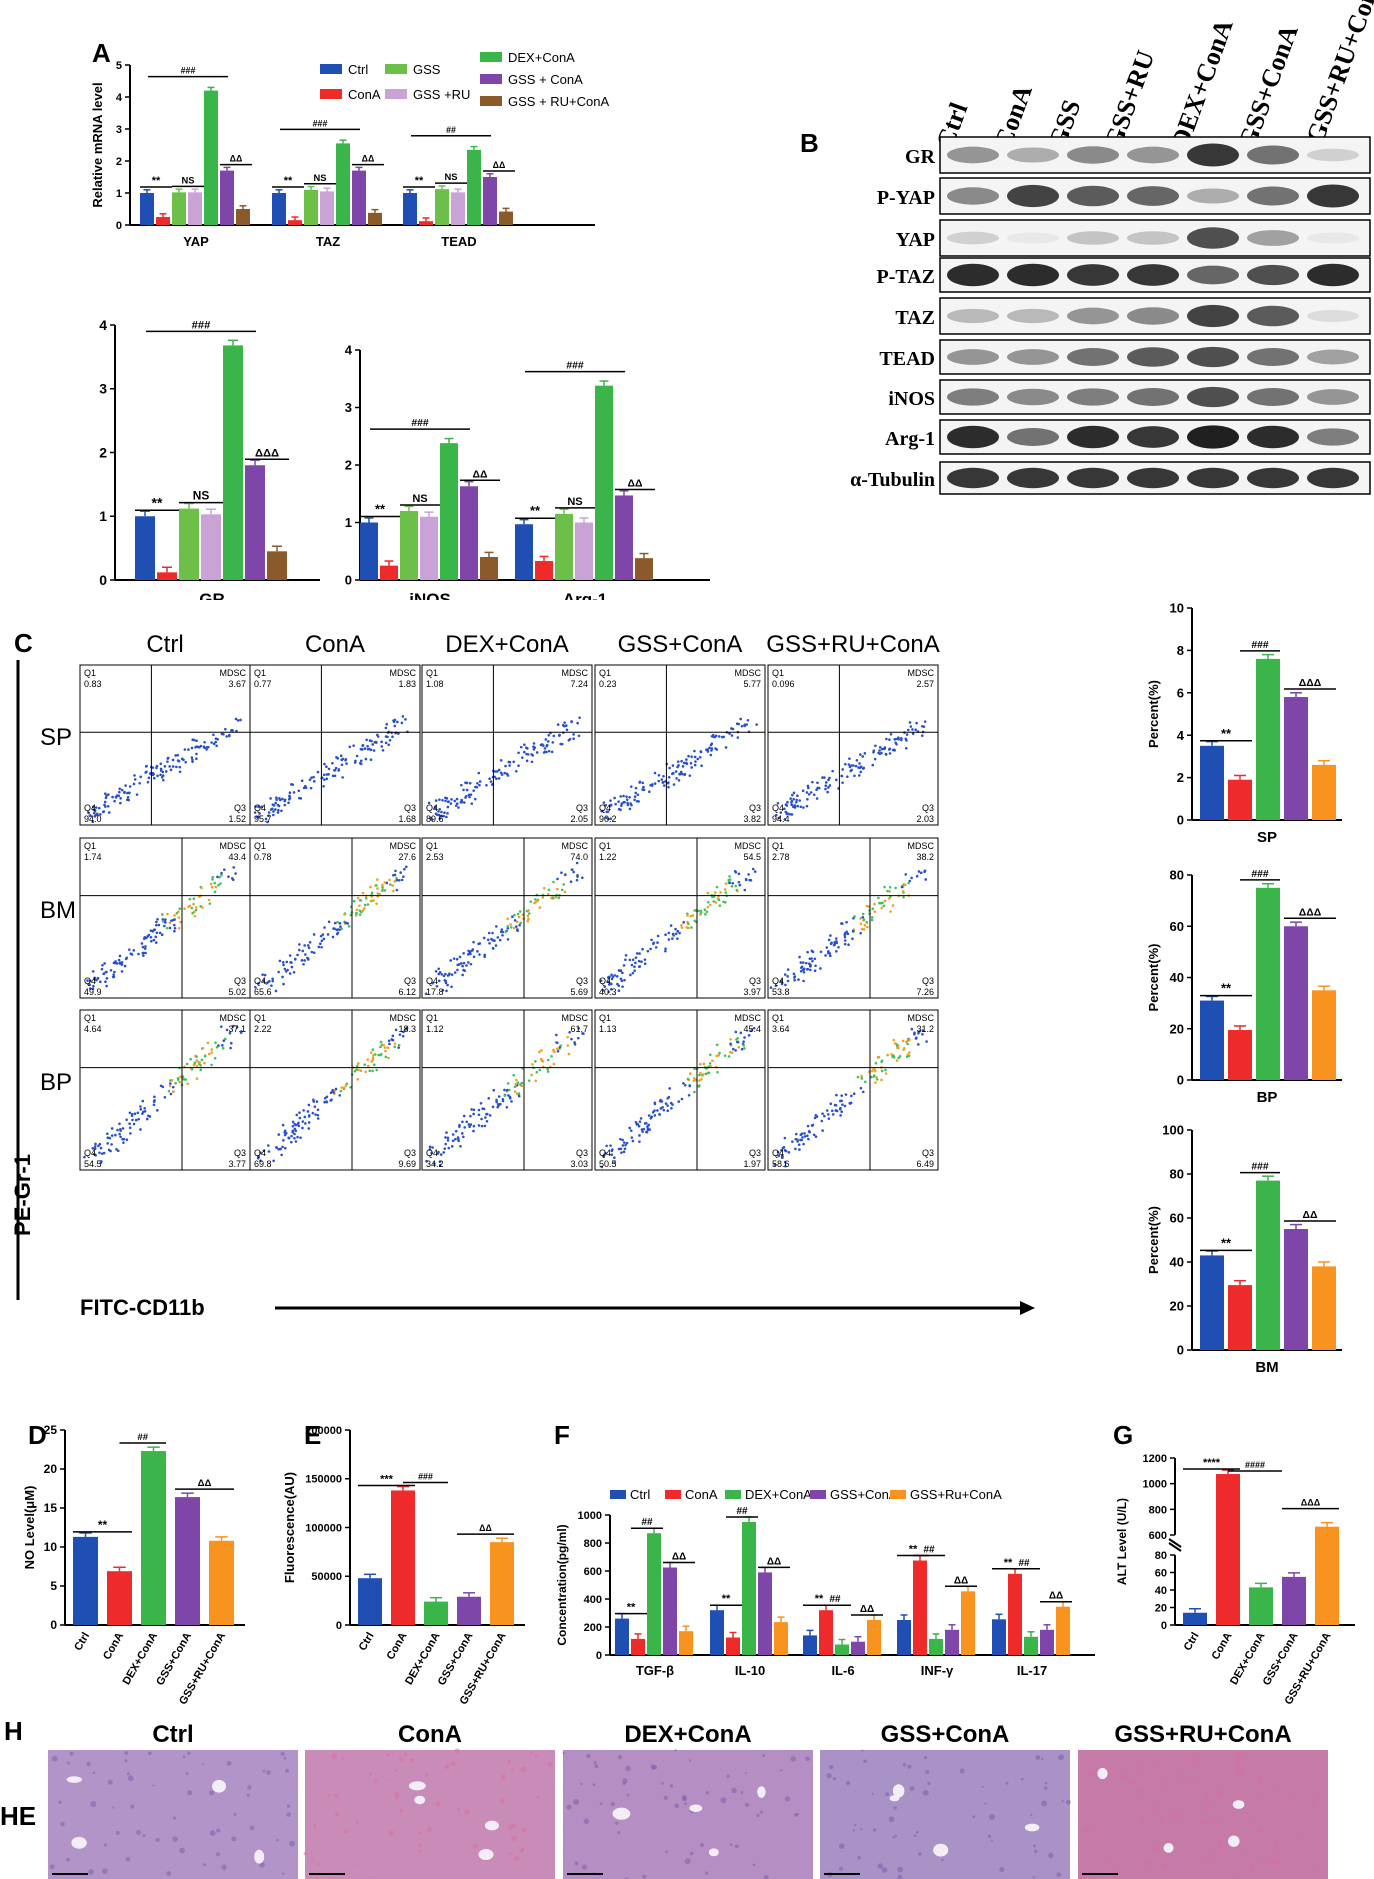 The height and width of the screenshot is (1879, 1374). Describe the element at coordinates (562, 1435) in the screenshot. I see `panel-letter-f: F` at that location.